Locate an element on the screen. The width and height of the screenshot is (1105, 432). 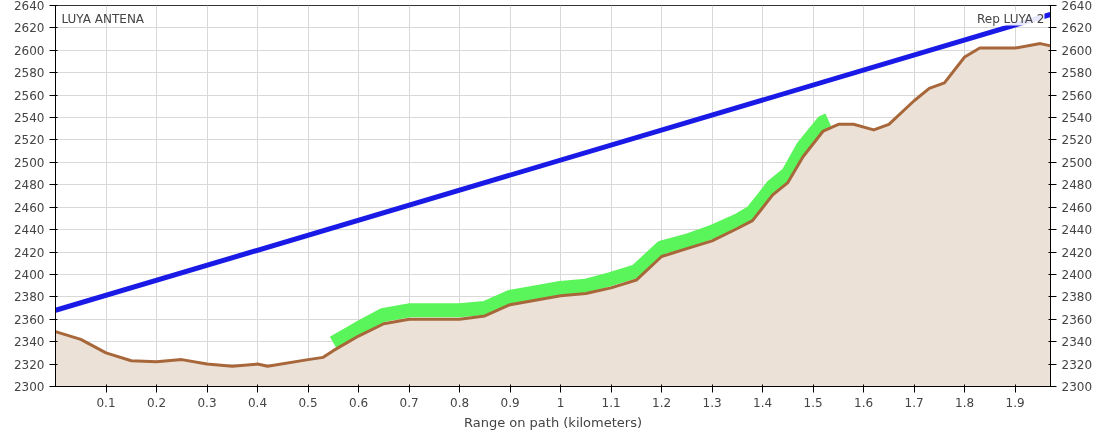
x-tick-label: 0.3 is located at coordinates (207, 402).